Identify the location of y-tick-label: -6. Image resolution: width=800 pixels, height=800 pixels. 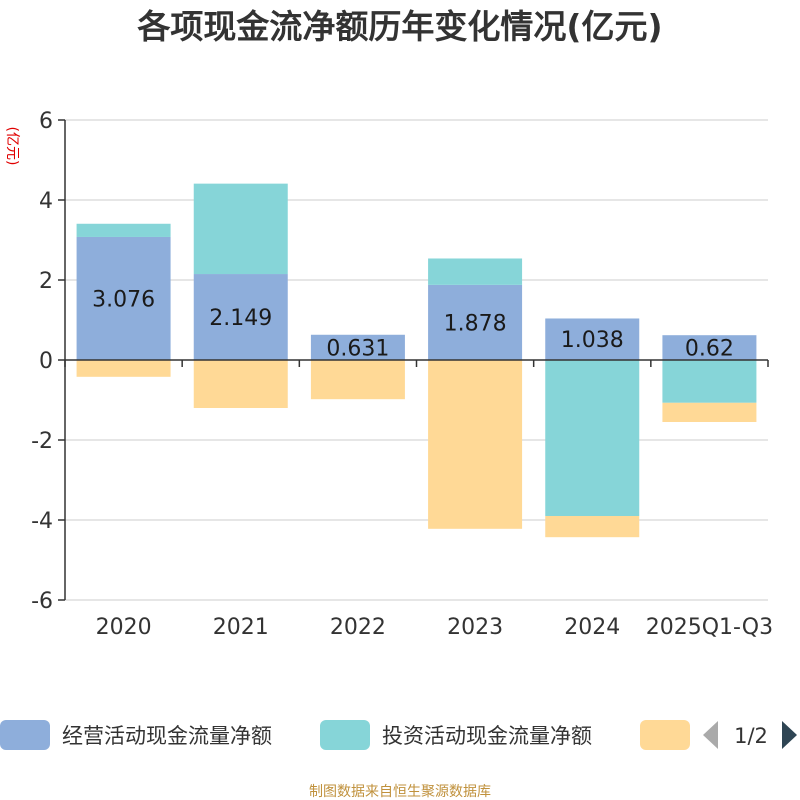
(42, 601).